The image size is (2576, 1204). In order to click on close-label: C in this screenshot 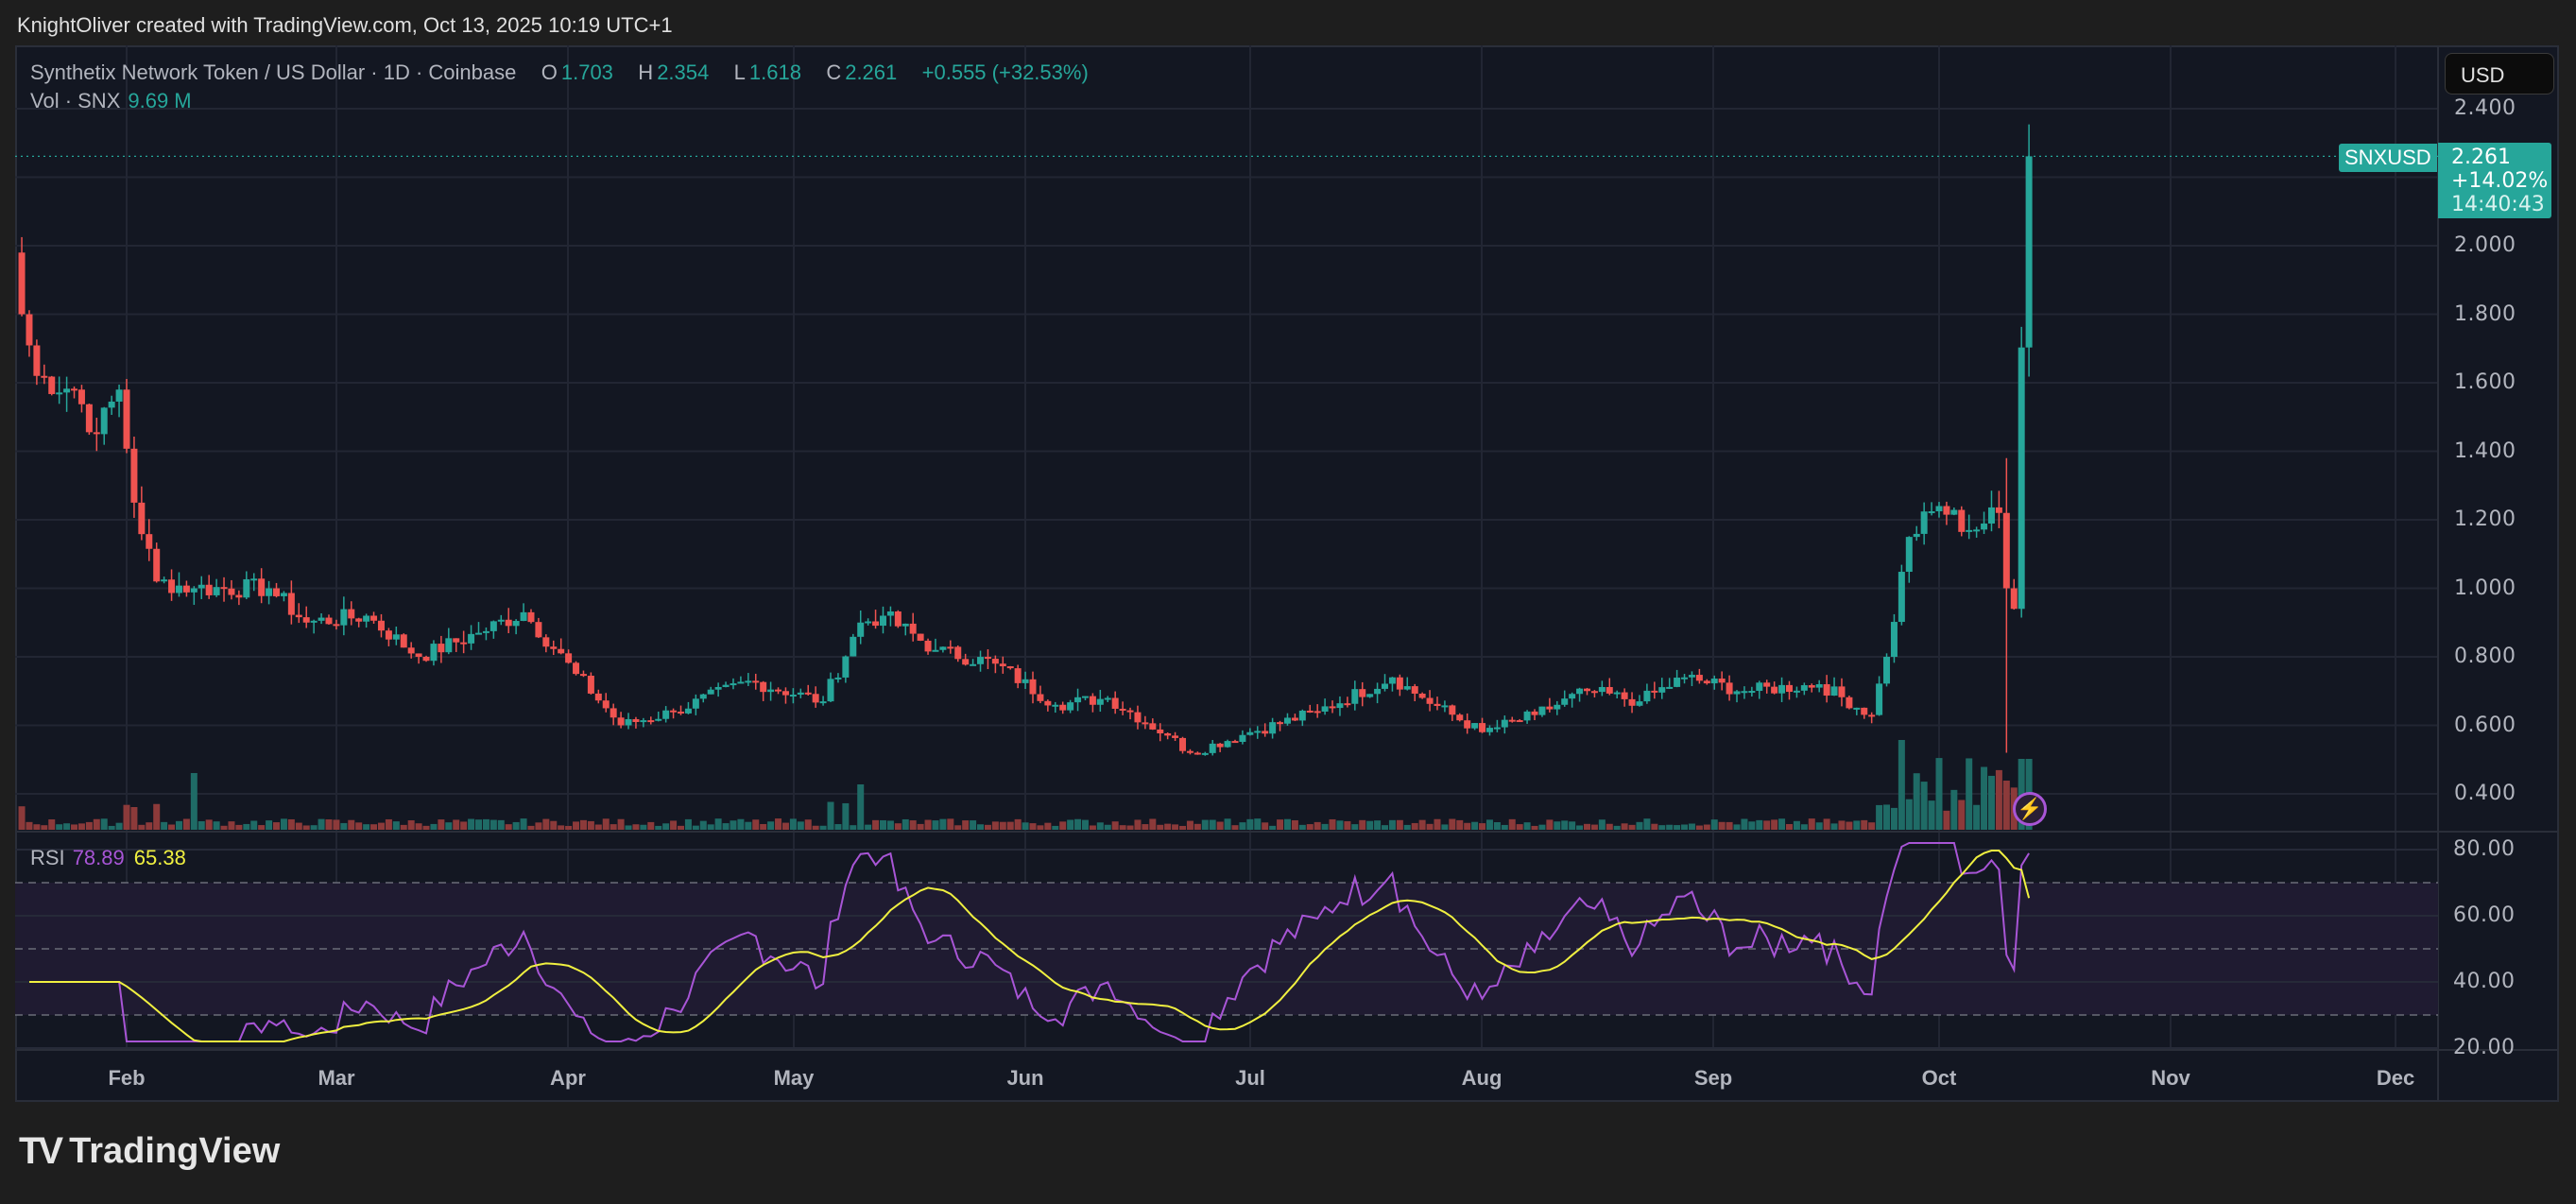, I will do `click(834, 72)`.